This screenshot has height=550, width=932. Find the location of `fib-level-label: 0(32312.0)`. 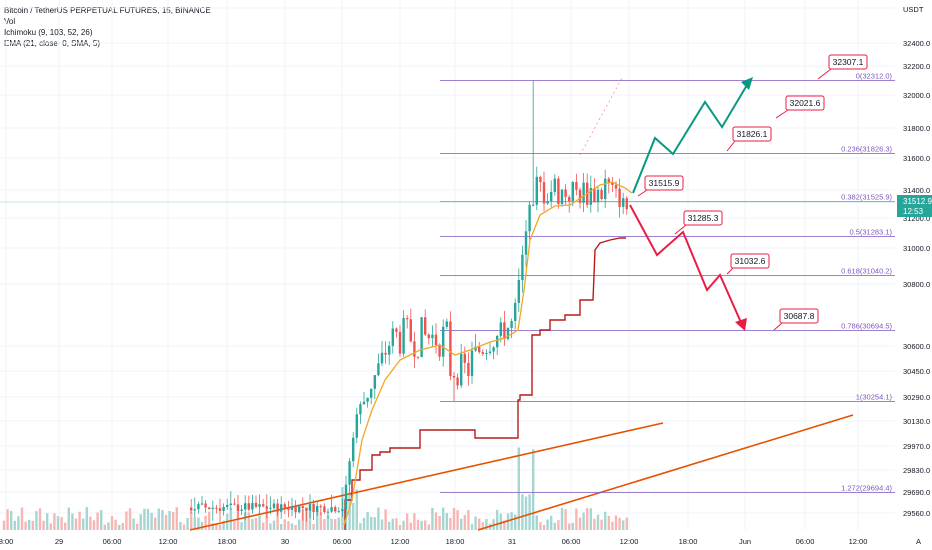

fib-level-label: 0(32312.0) is located at coordinates (874, 76).